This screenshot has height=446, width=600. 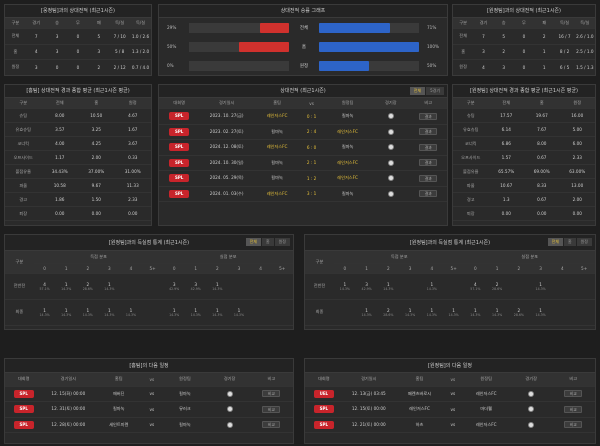 What do you see at coordinates (149, 409) in the screenshot?
I see `schedule-row: SPL 12. 31(토) 00:00 킬마녹 vs 뮤러크 비교` at bounding box center [149, 409].